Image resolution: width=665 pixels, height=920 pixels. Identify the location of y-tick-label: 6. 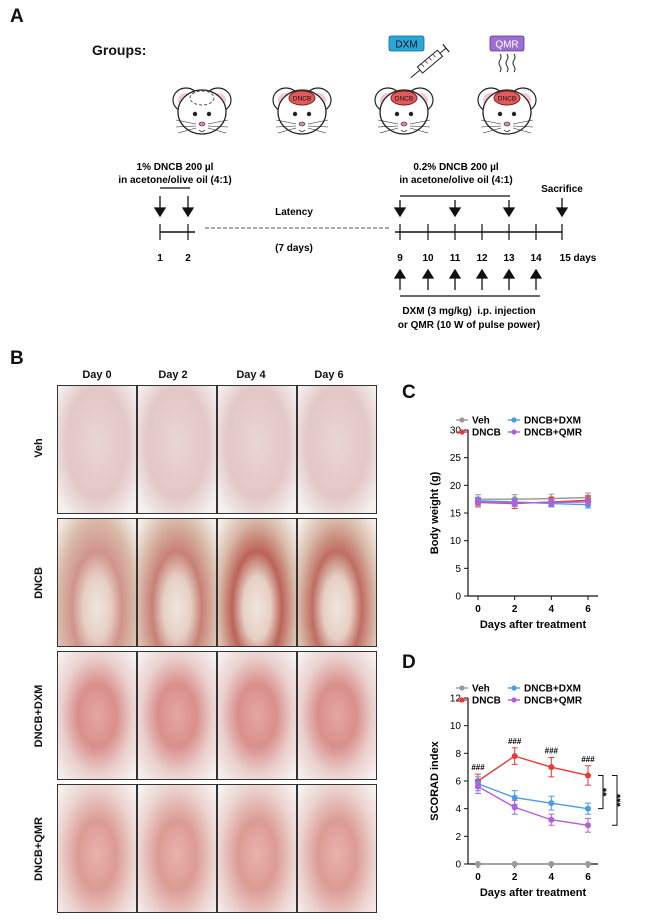
(458, 782).